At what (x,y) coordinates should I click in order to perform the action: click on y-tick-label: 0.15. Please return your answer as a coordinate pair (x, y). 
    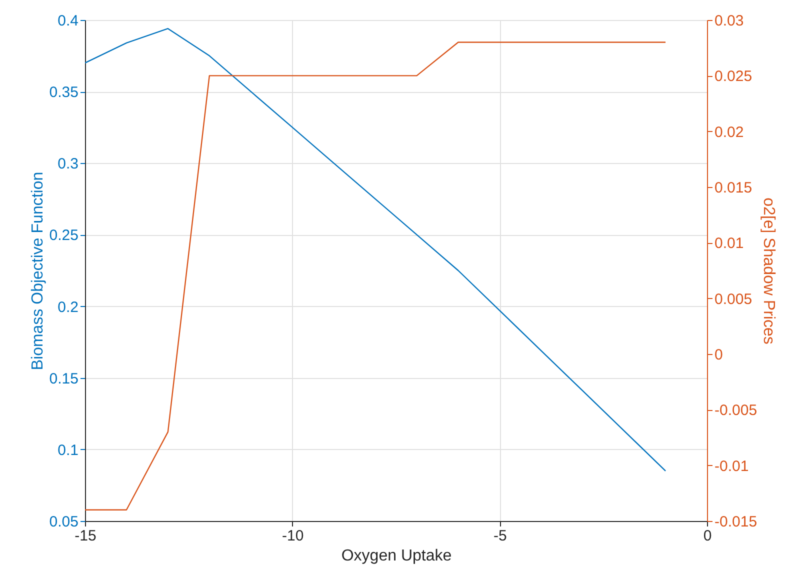
    Looking at the image, I should click on (63, 379).